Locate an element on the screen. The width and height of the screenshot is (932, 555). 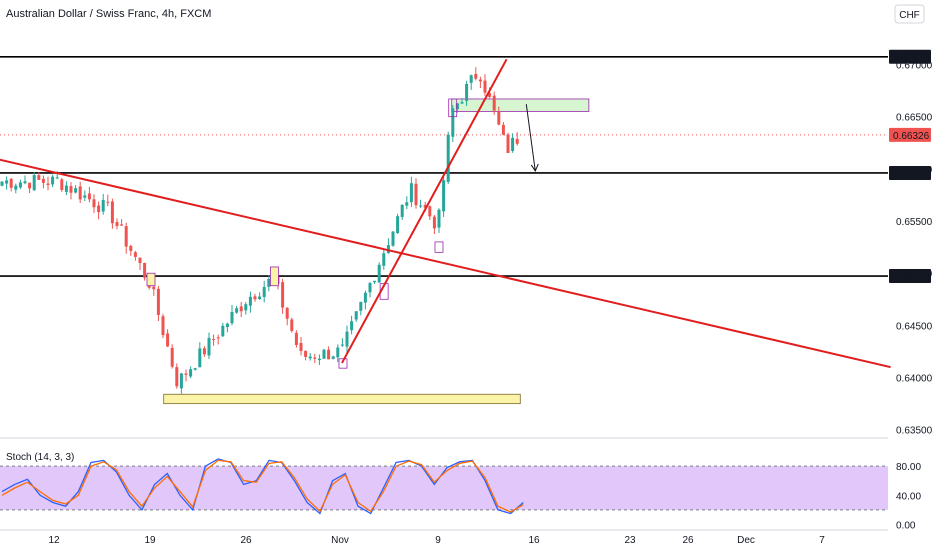
time-axis: 12 19 26 Nov 9 16 23 26 Dec 7 is located at coordinates (436, 540).